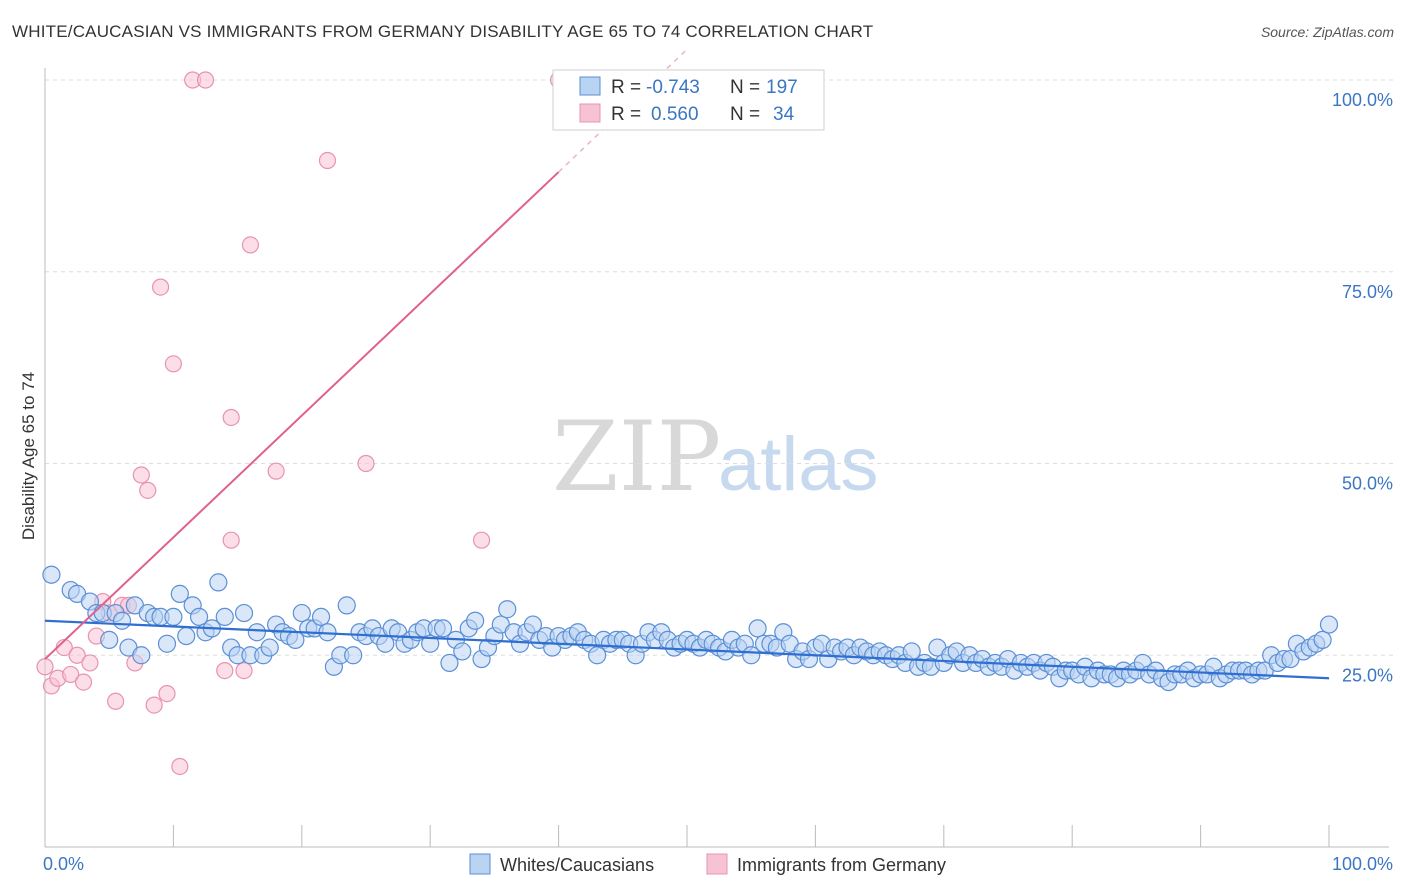  I want to click on y-axis-label: Disability Age 65 to 74, so click(28, 456).